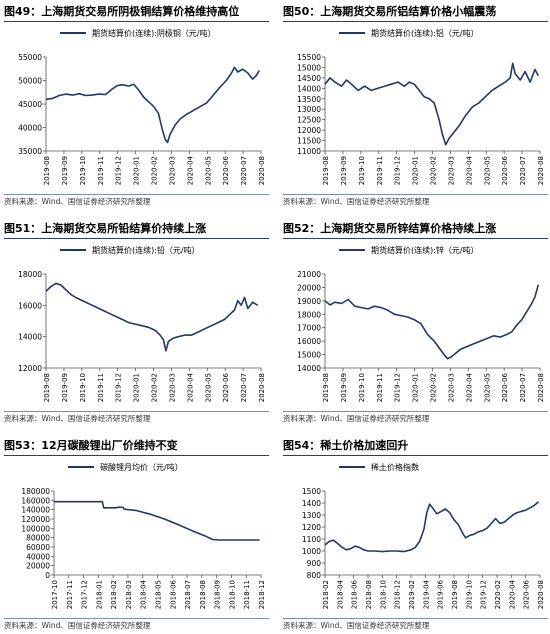  I want to click on y-tick-label: 100000, so click(35, 528).